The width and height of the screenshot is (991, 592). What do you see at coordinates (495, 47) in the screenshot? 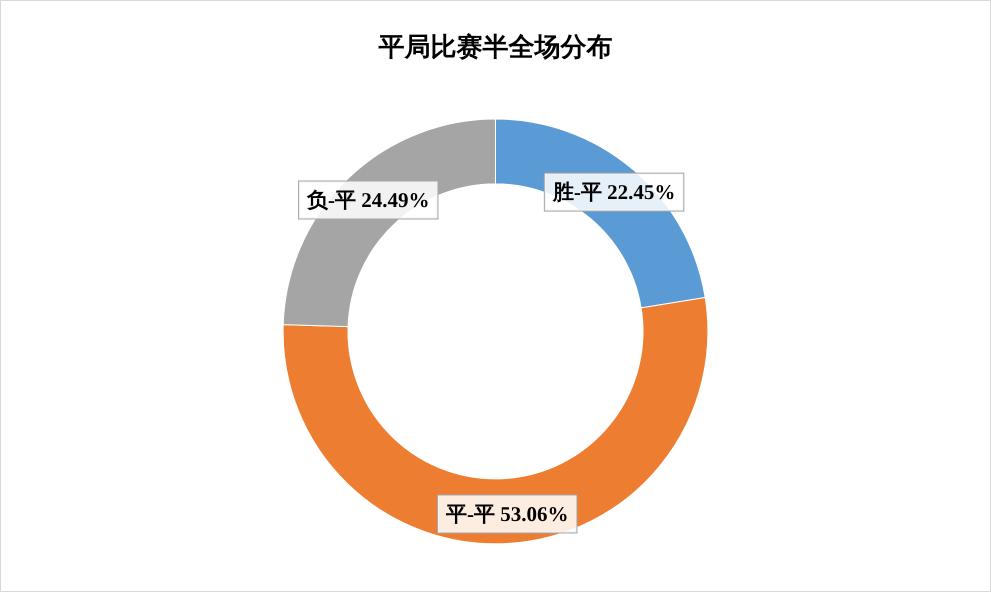
I see `chart-title: 平局比赛半全场分布` at bounding box center [495, 47].